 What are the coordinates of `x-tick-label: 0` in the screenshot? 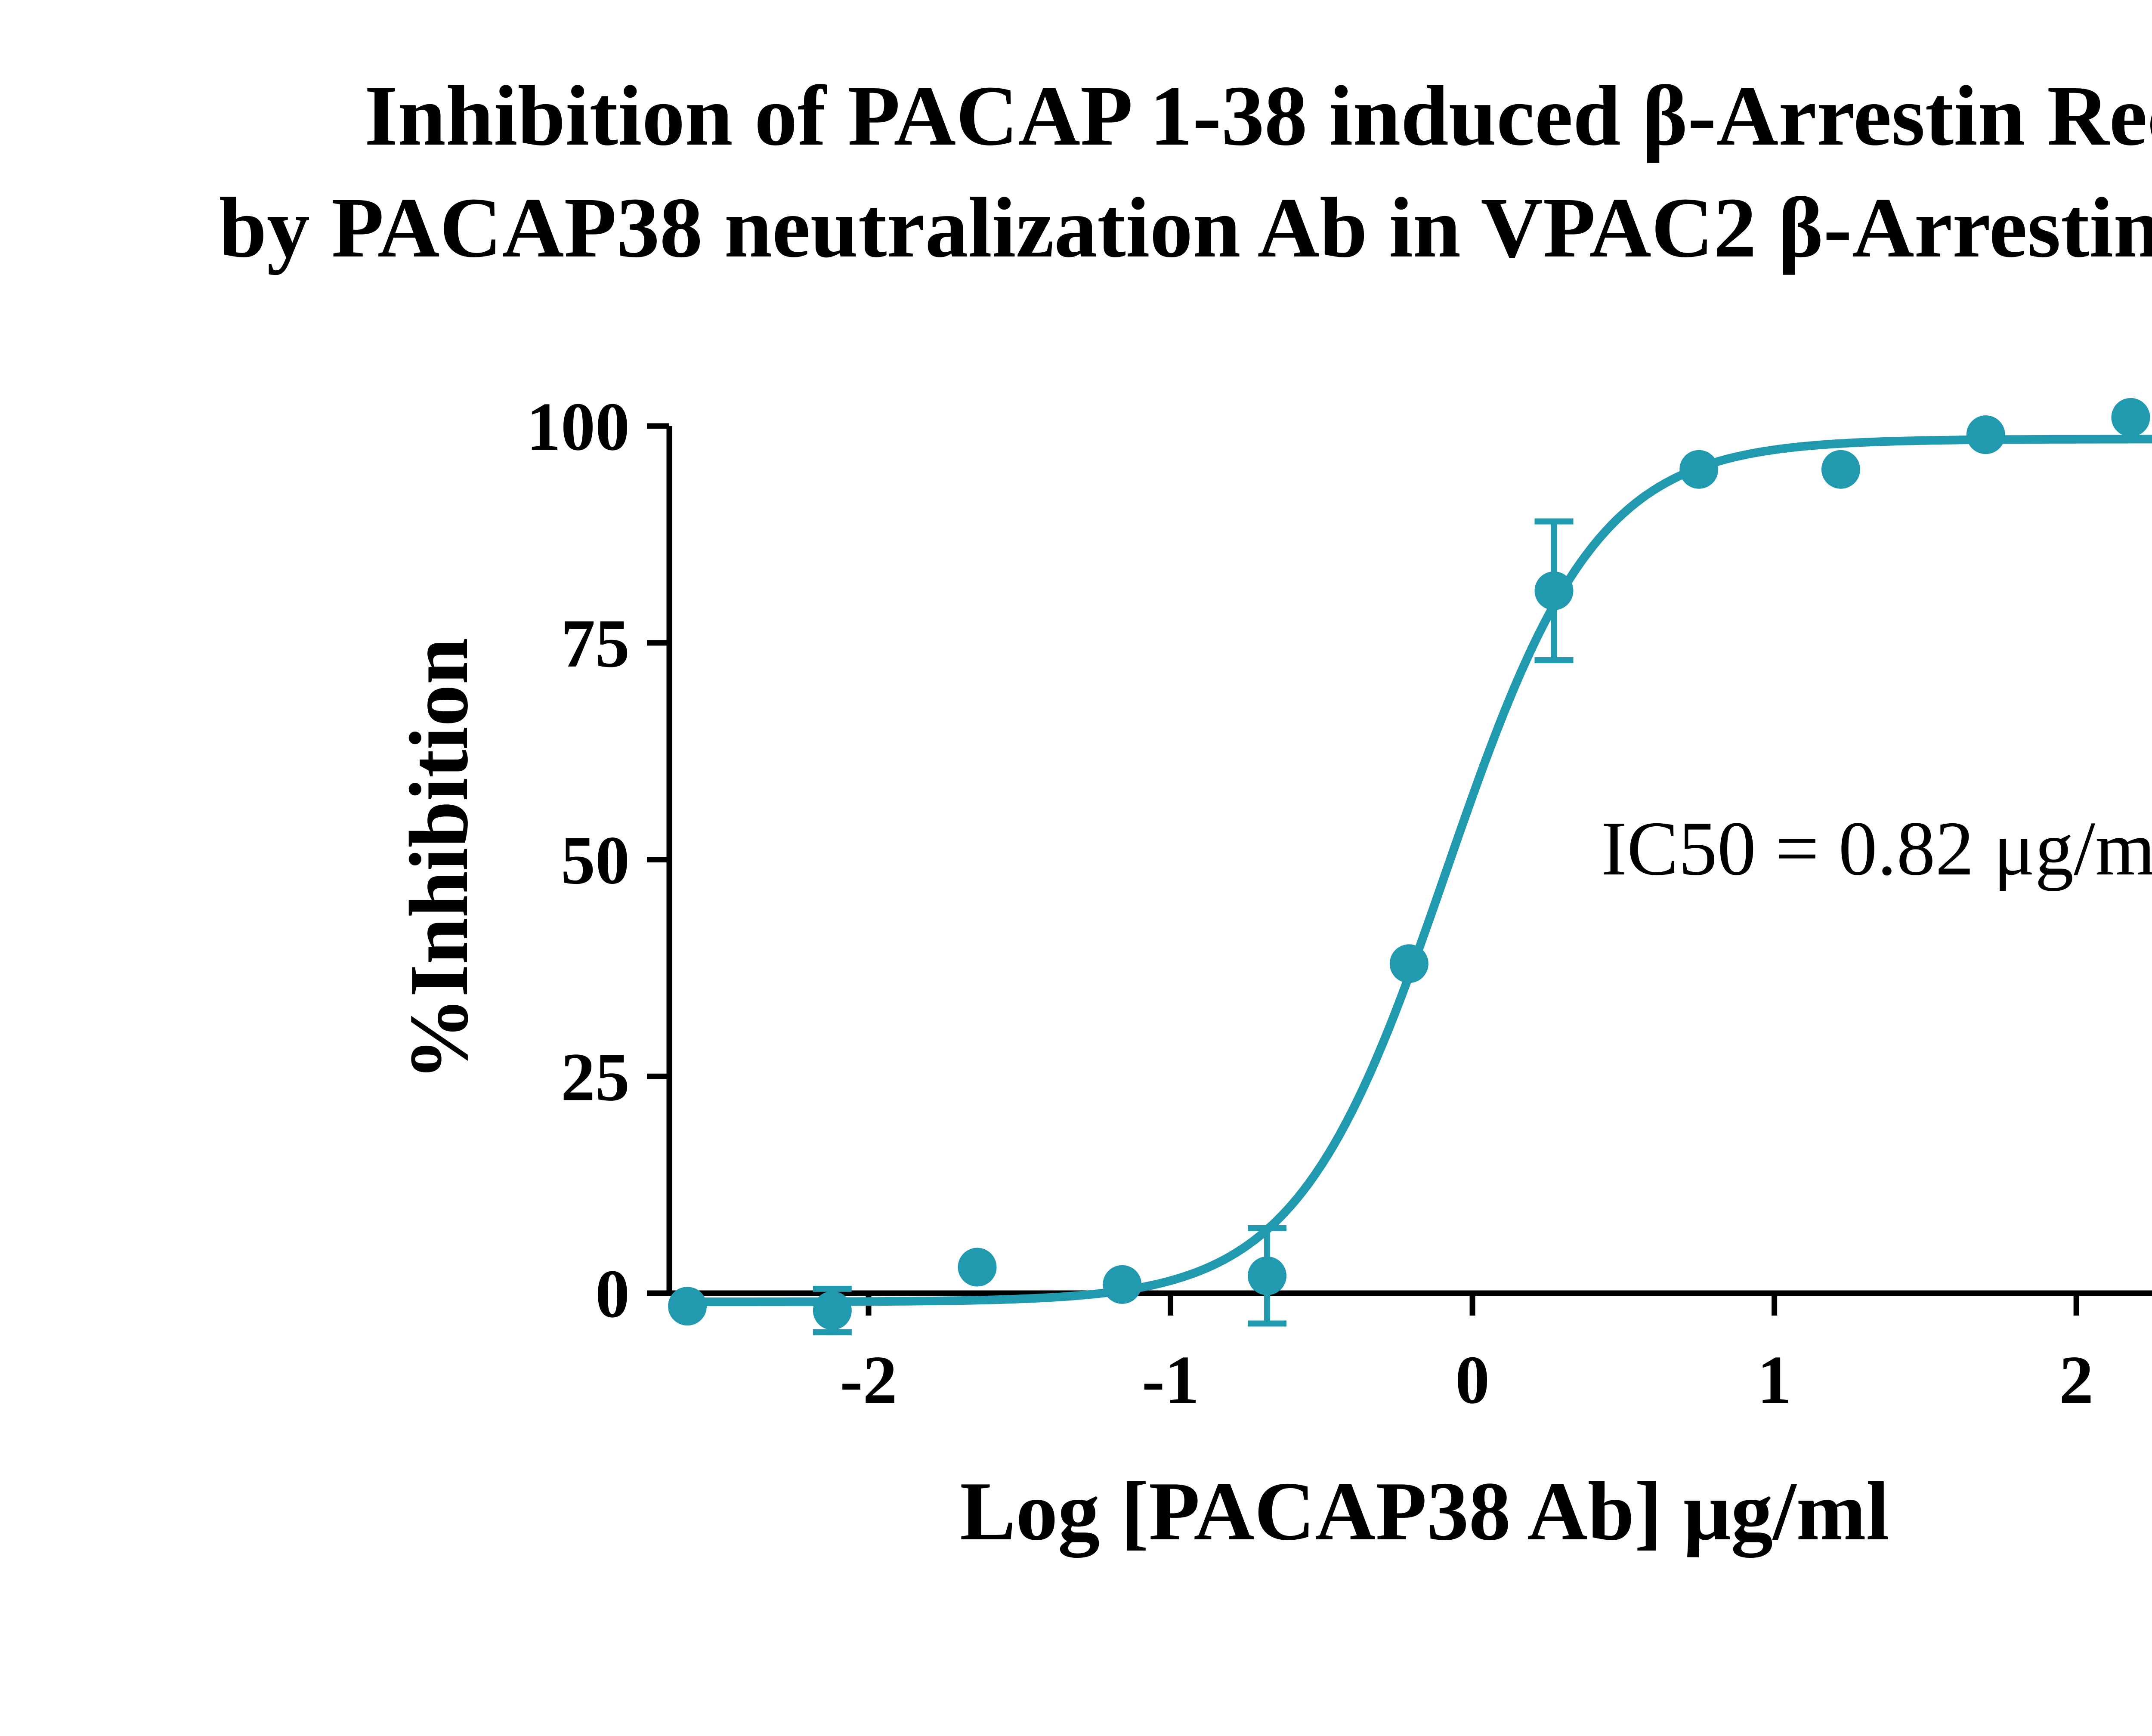 It's located at (1472, 1379).